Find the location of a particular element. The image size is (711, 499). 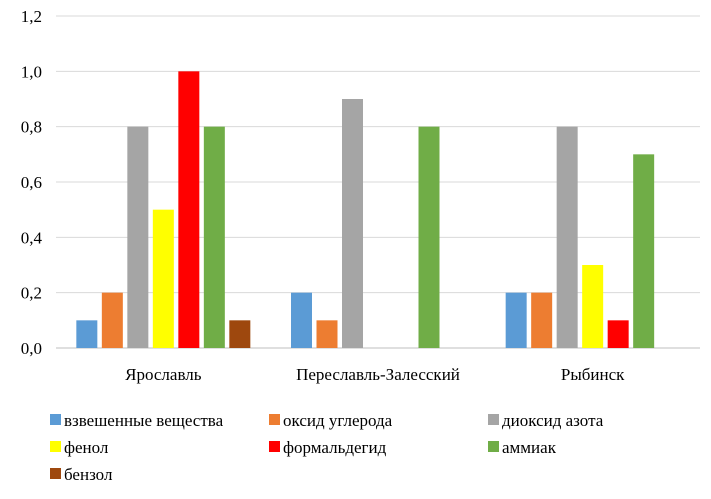

y-tick-label: 0,4 is located at coordinates (32, 237).